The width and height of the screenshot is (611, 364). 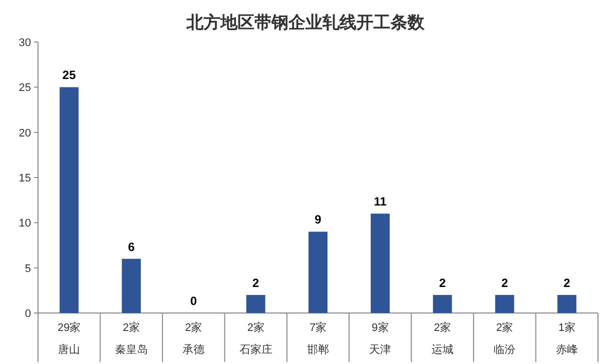 I want to click on x-tick-label: 29家唐山, so click(x=69, y=338).